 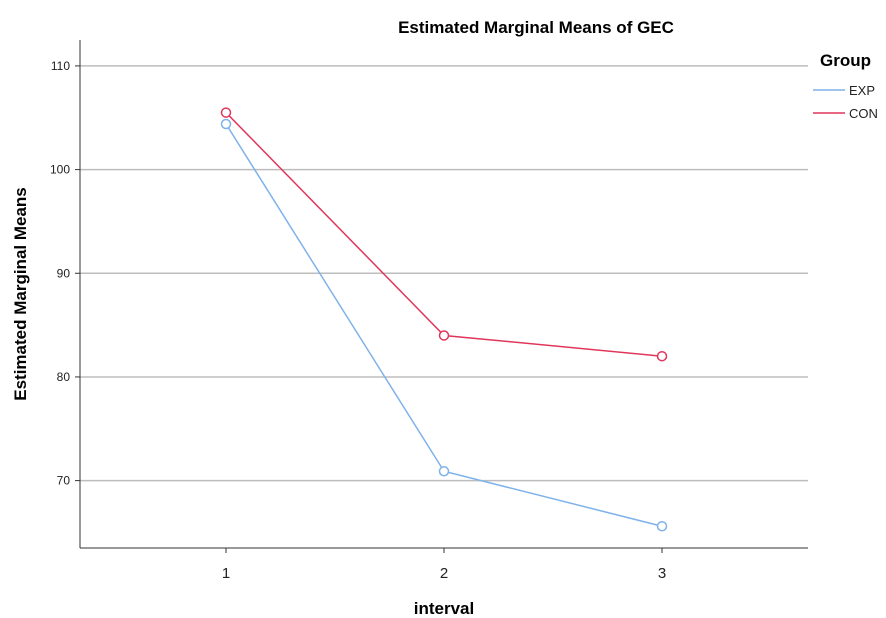 What do you see at coordinates (444, 573) in the screenshot?
I see `x-tick-label: 2` at bounding box center [444, 573].